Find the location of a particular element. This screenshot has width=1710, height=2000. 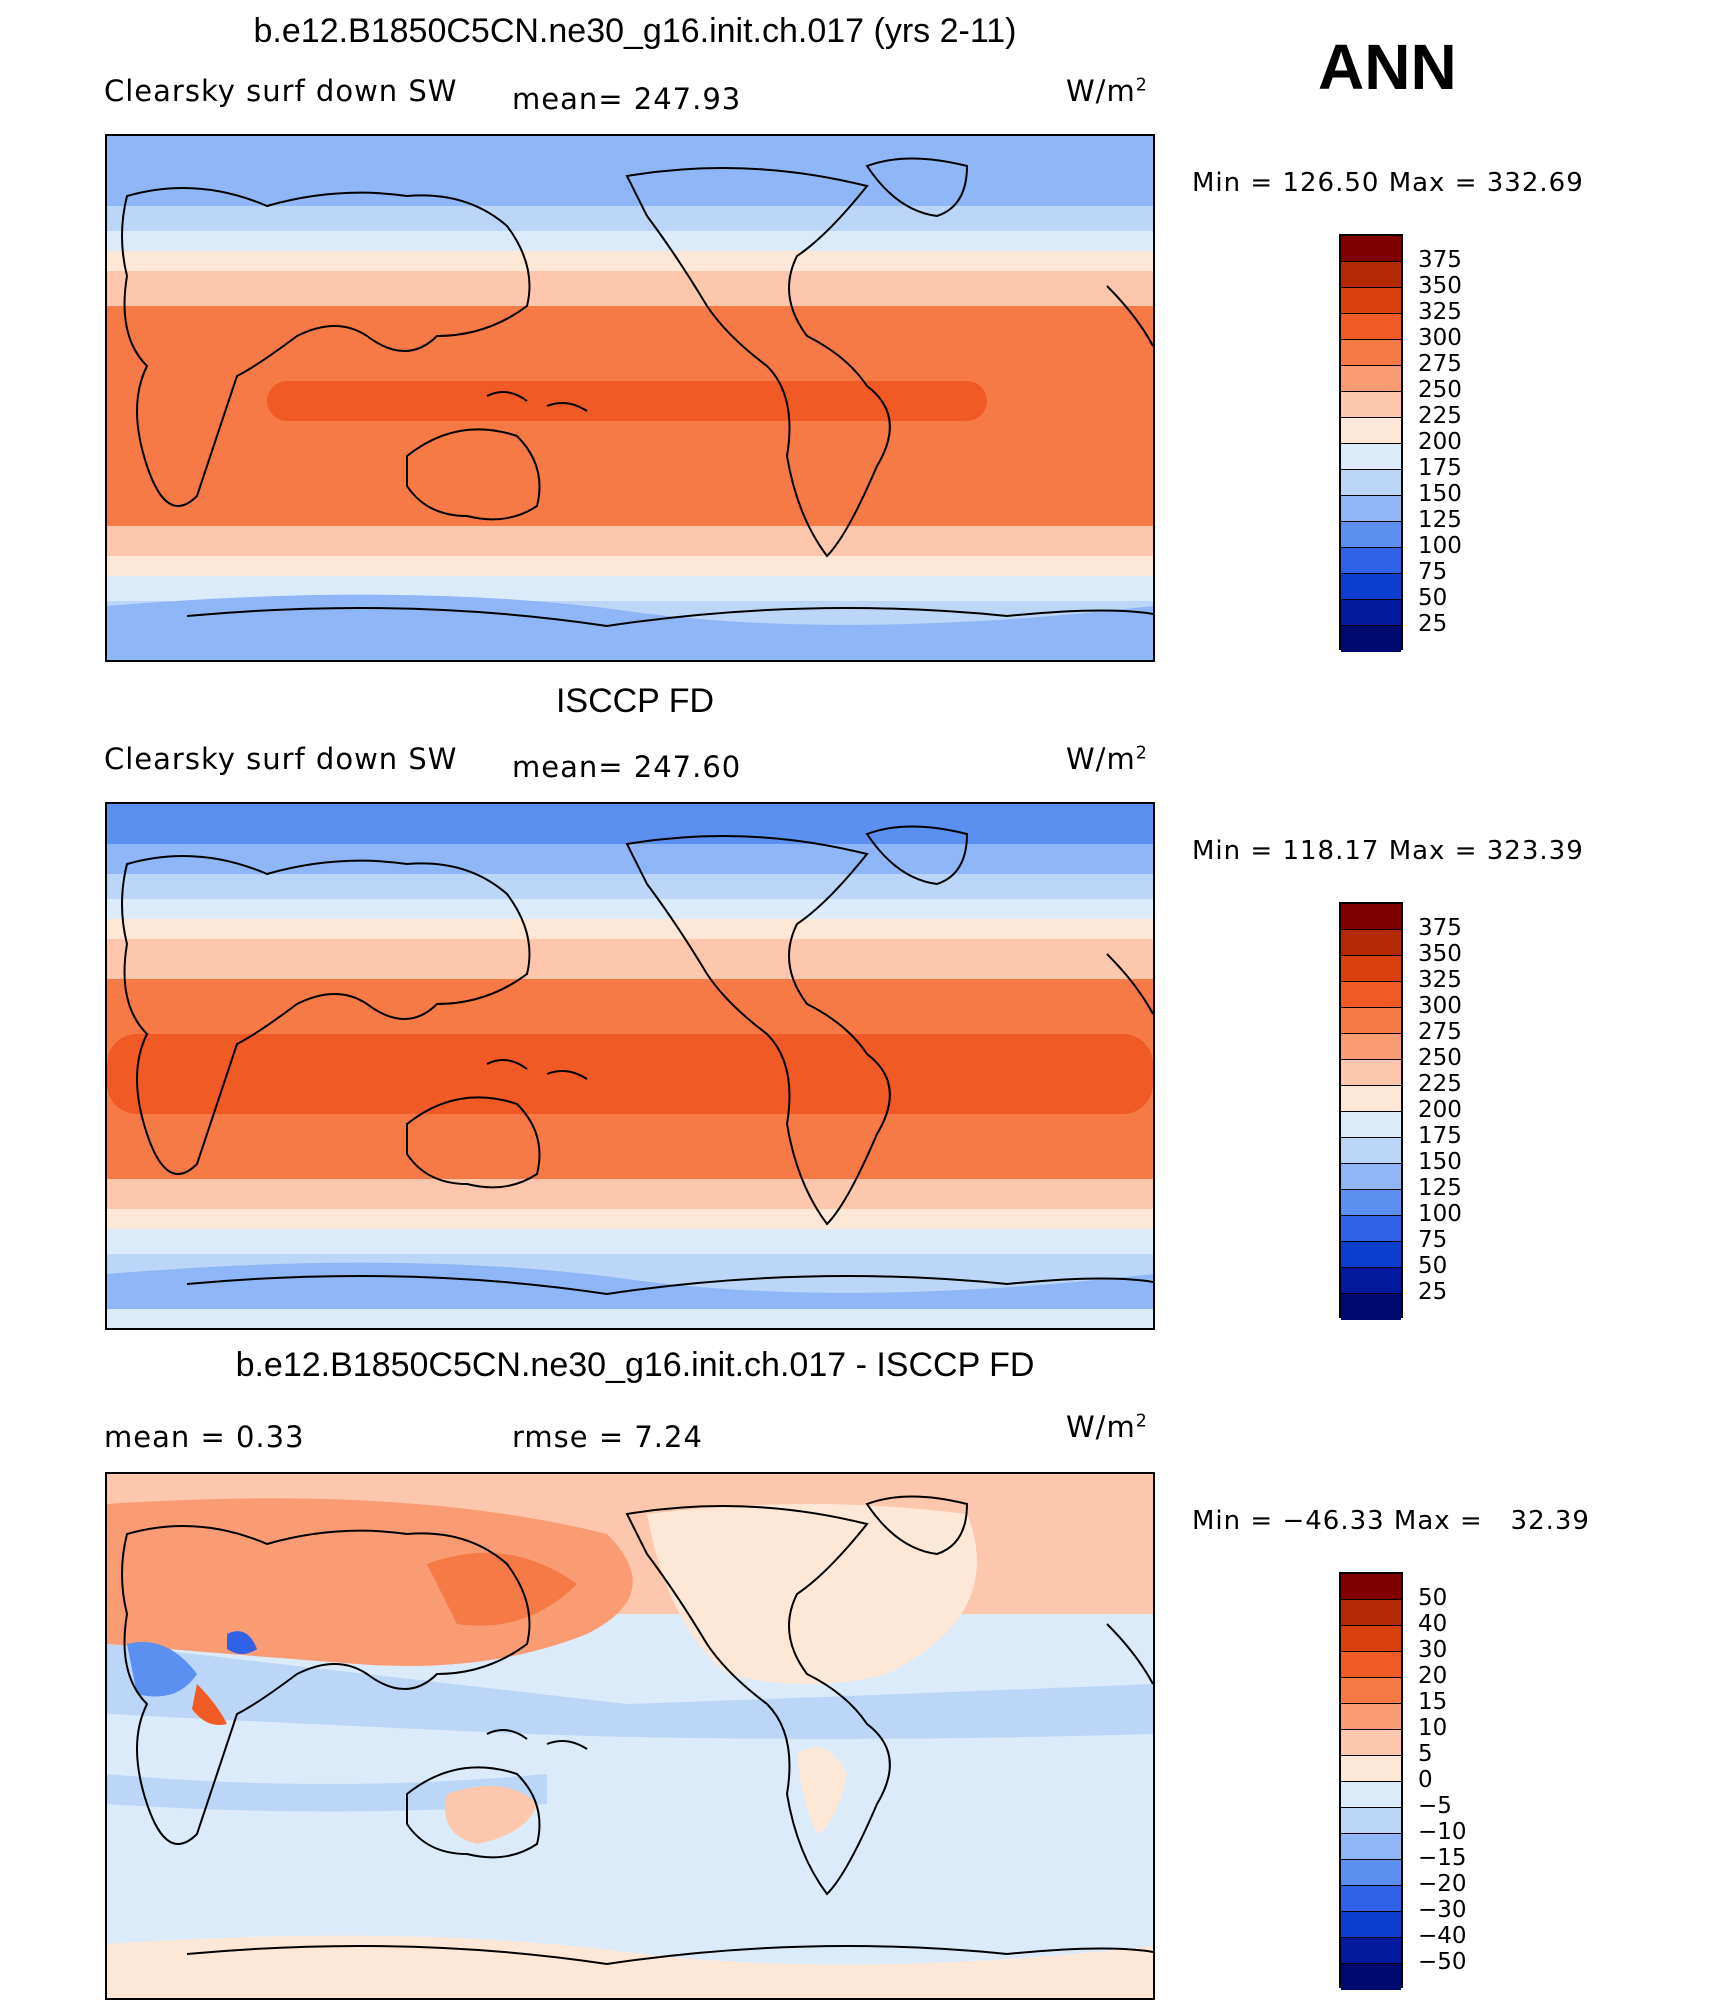

panel-1-variable-label: Clearsky surf down SW is located at coordinates (281, 91).